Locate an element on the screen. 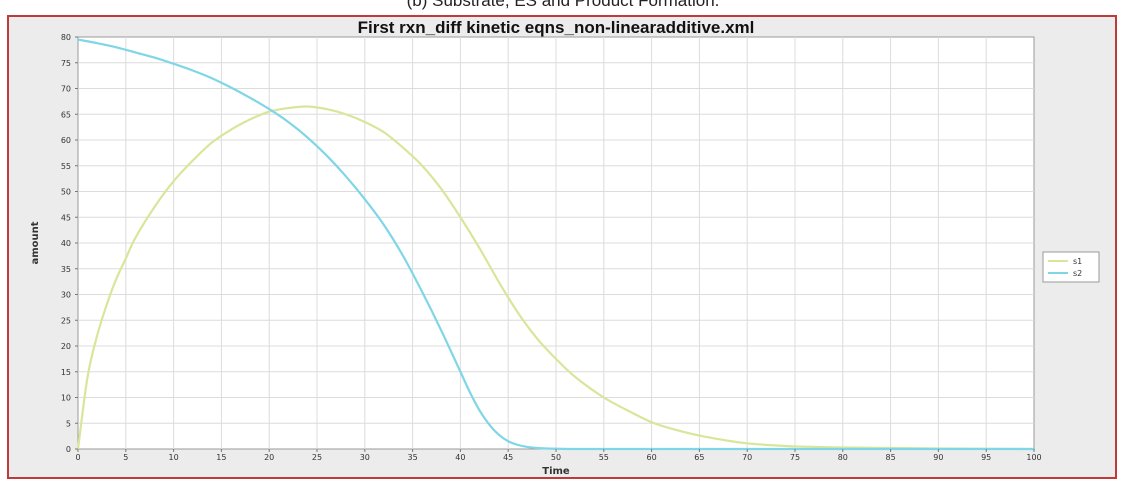 This screenshot has height=481, width=1126. y-tick-label: 65 is located at coordinates (66, 114).